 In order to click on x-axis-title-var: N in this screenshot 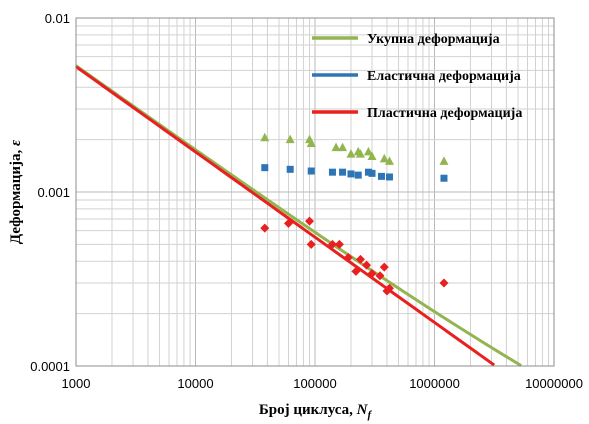, I will do `click(362, 410)`.